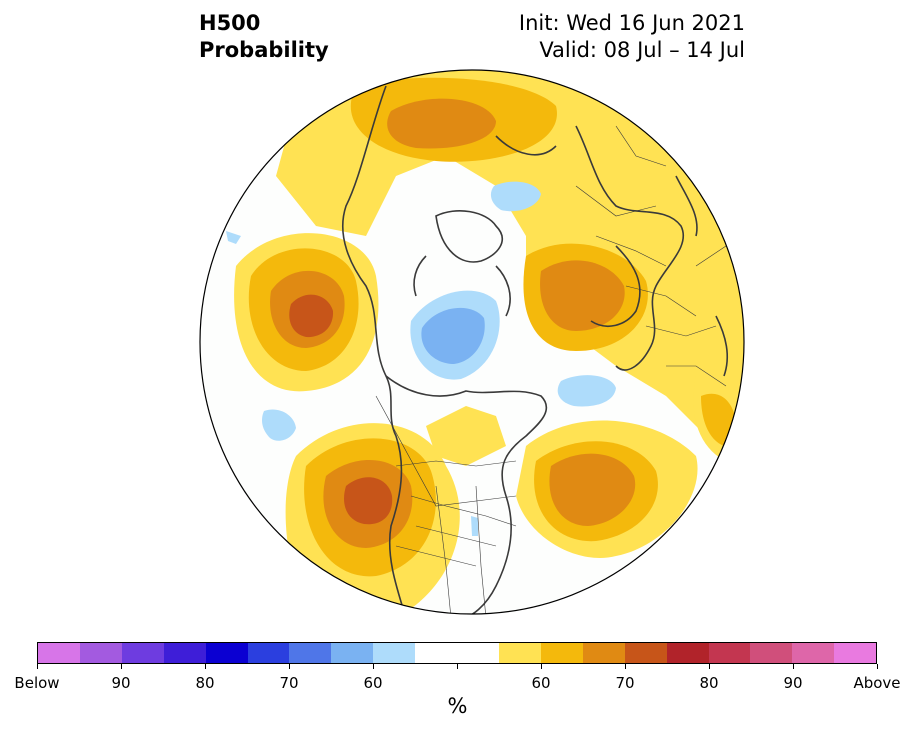  What do you see at coordinates (264, 50) in the screenshot?
I see `product-label: Probability` at bounding box center [264, 50].